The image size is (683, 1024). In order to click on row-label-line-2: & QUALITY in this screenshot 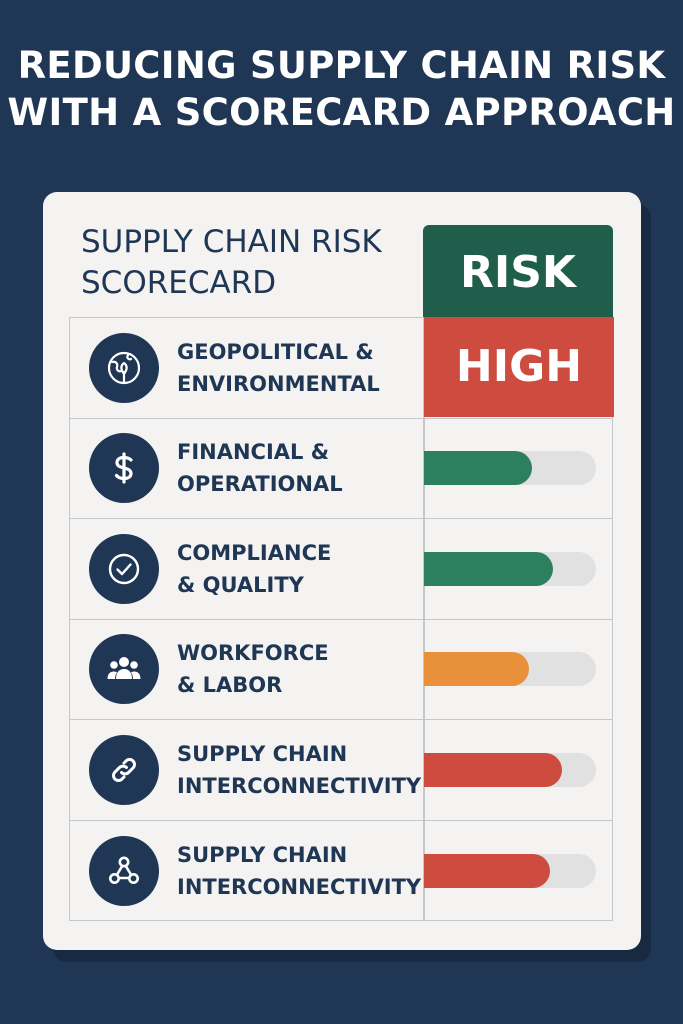, I will do `click(240, 584)`.